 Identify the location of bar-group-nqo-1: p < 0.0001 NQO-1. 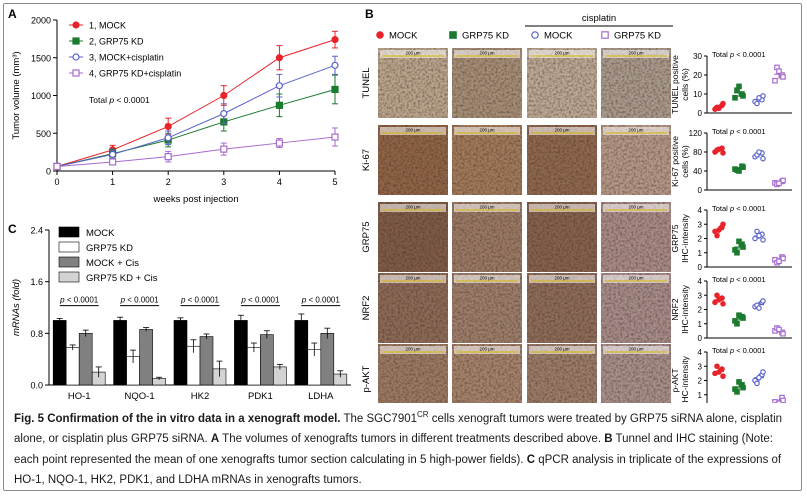
(139, 348).